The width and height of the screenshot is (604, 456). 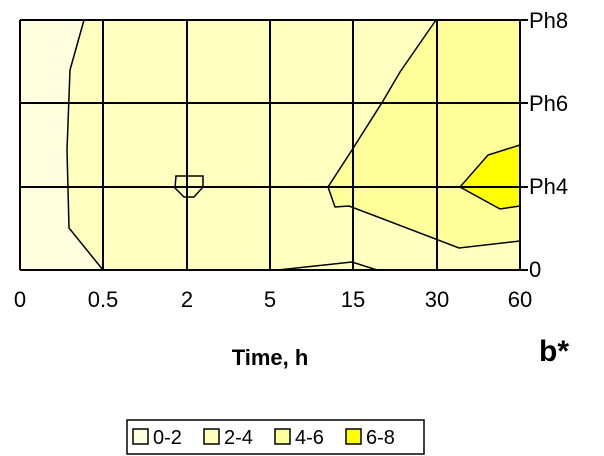 What do you see at coordinates (548, 145) in the screenshot?
I see `y-tick-labels: 0 Ph4 Ph6 Ph8` at bounding box center [548, 145].